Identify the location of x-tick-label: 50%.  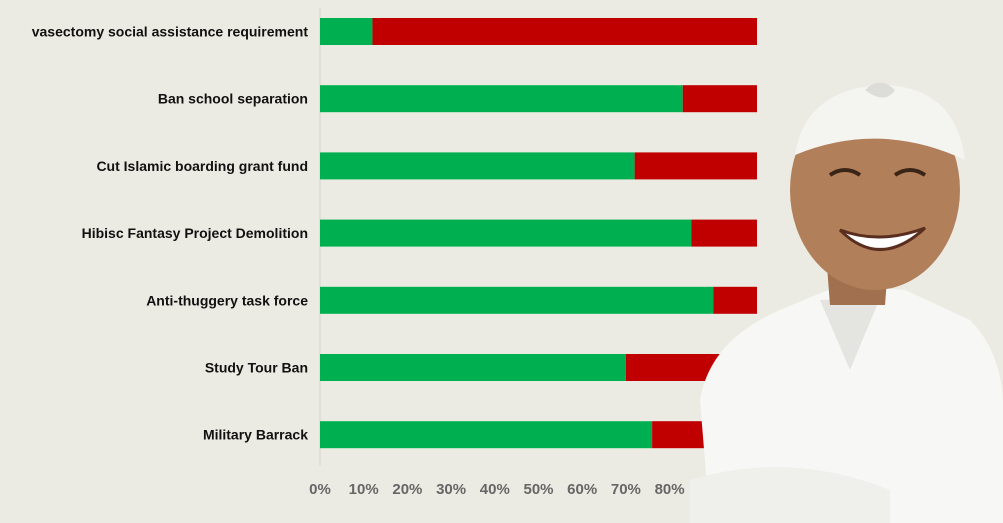
(538, 489).